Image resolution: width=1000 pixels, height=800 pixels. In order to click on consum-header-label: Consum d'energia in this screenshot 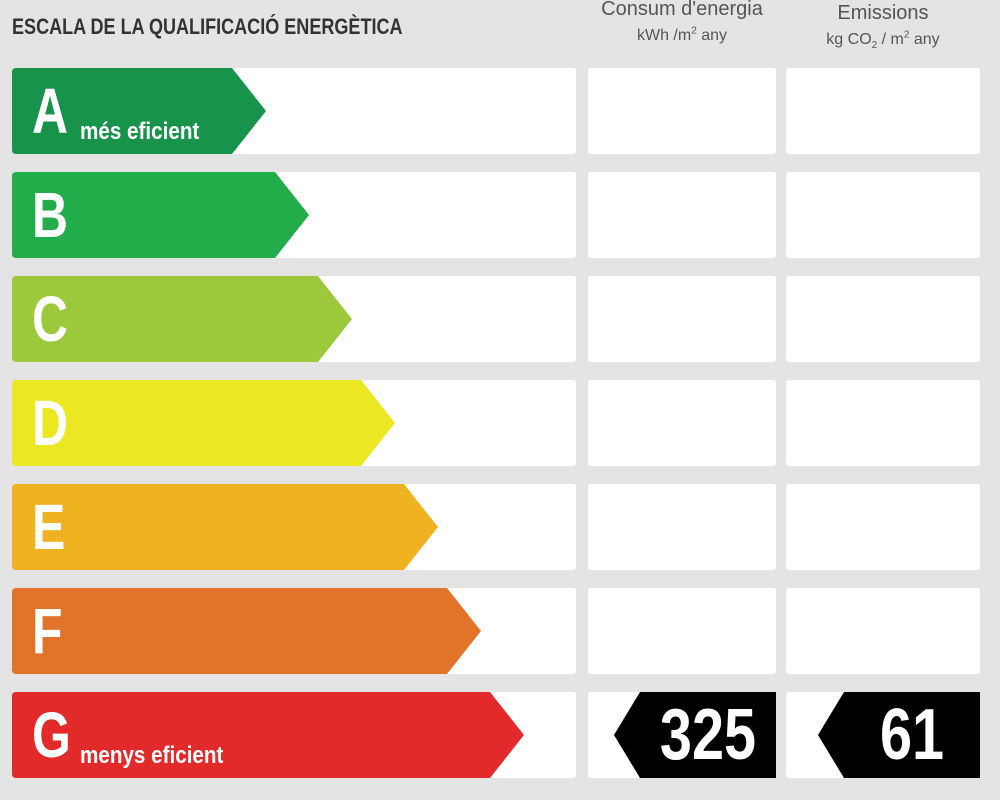, I will do `click(682, 10)`.